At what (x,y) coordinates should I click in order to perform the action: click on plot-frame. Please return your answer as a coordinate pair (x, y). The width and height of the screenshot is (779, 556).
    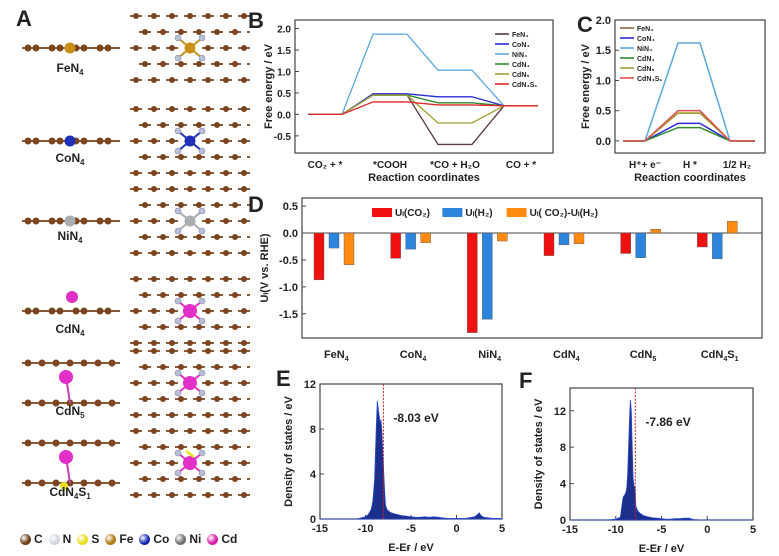
    Looking at the image, I should click on (690, 86).